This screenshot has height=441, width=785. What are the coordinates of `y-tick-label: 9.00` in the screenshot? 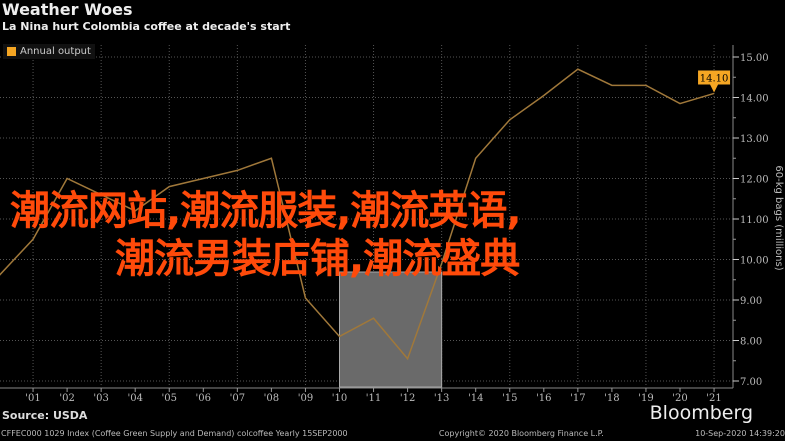 It's located at (751, 301).